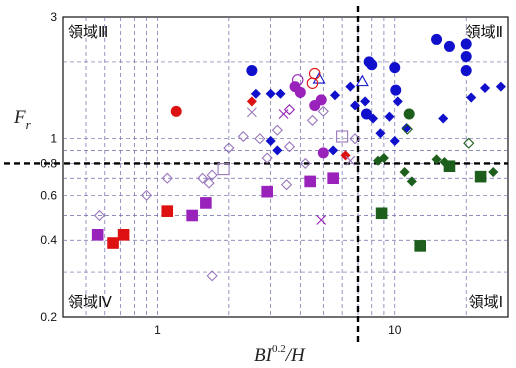 The image size is (516, 368). I want to click on x-axis-title-tail: /H, so click(295, 355).